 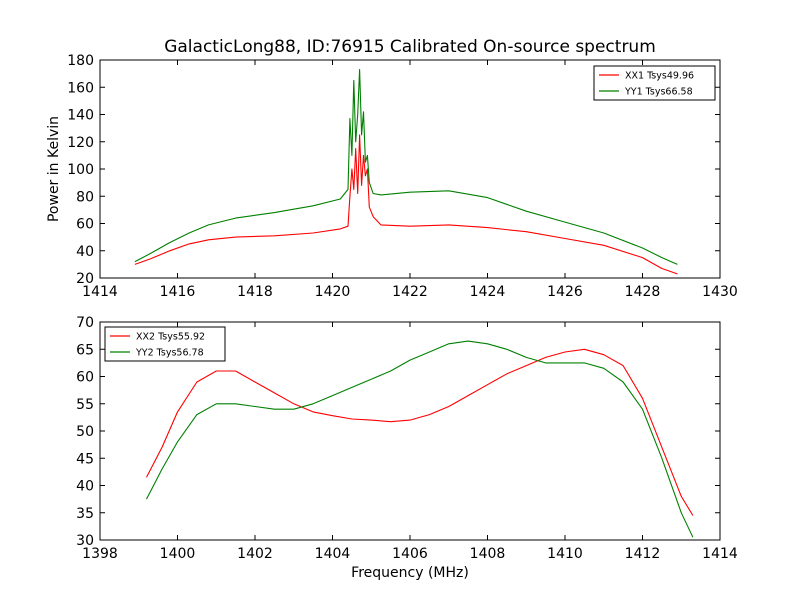 What do you see at coordinates (488, 292) in the screenshot?
I see `x-tick-label: 1424` at bounding box center [488, 292].